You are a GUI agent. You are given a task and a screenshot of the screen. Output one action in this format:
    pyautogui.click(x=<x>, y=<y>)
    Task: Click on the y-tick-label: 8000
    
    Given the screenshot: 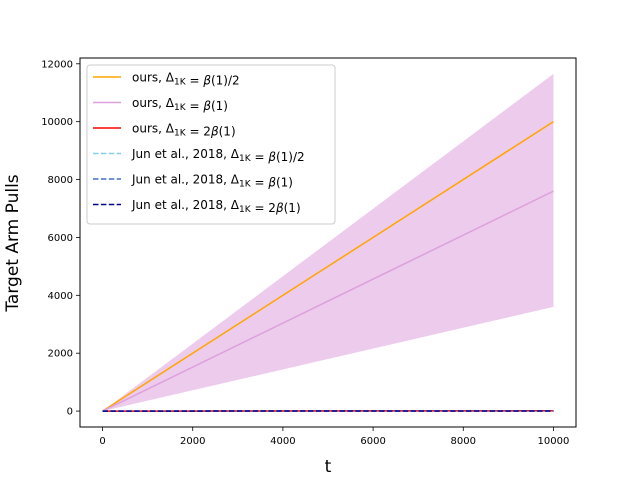 What is the action you would take?
    pyautogui.click(x=60, y=180)
    